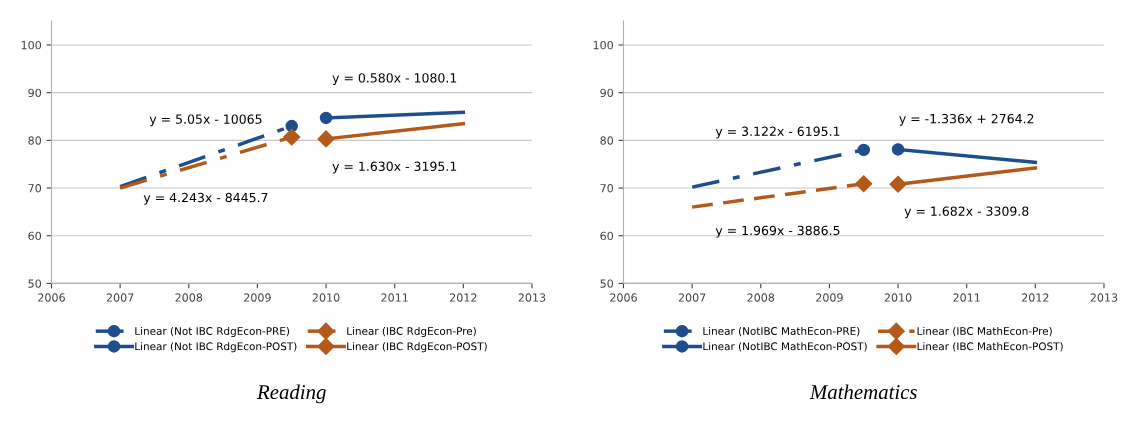 The width and height of the screenshot is (1144, 423). I want to click on annotation: y = 4.243x - 8445.7, so click(205, 198).